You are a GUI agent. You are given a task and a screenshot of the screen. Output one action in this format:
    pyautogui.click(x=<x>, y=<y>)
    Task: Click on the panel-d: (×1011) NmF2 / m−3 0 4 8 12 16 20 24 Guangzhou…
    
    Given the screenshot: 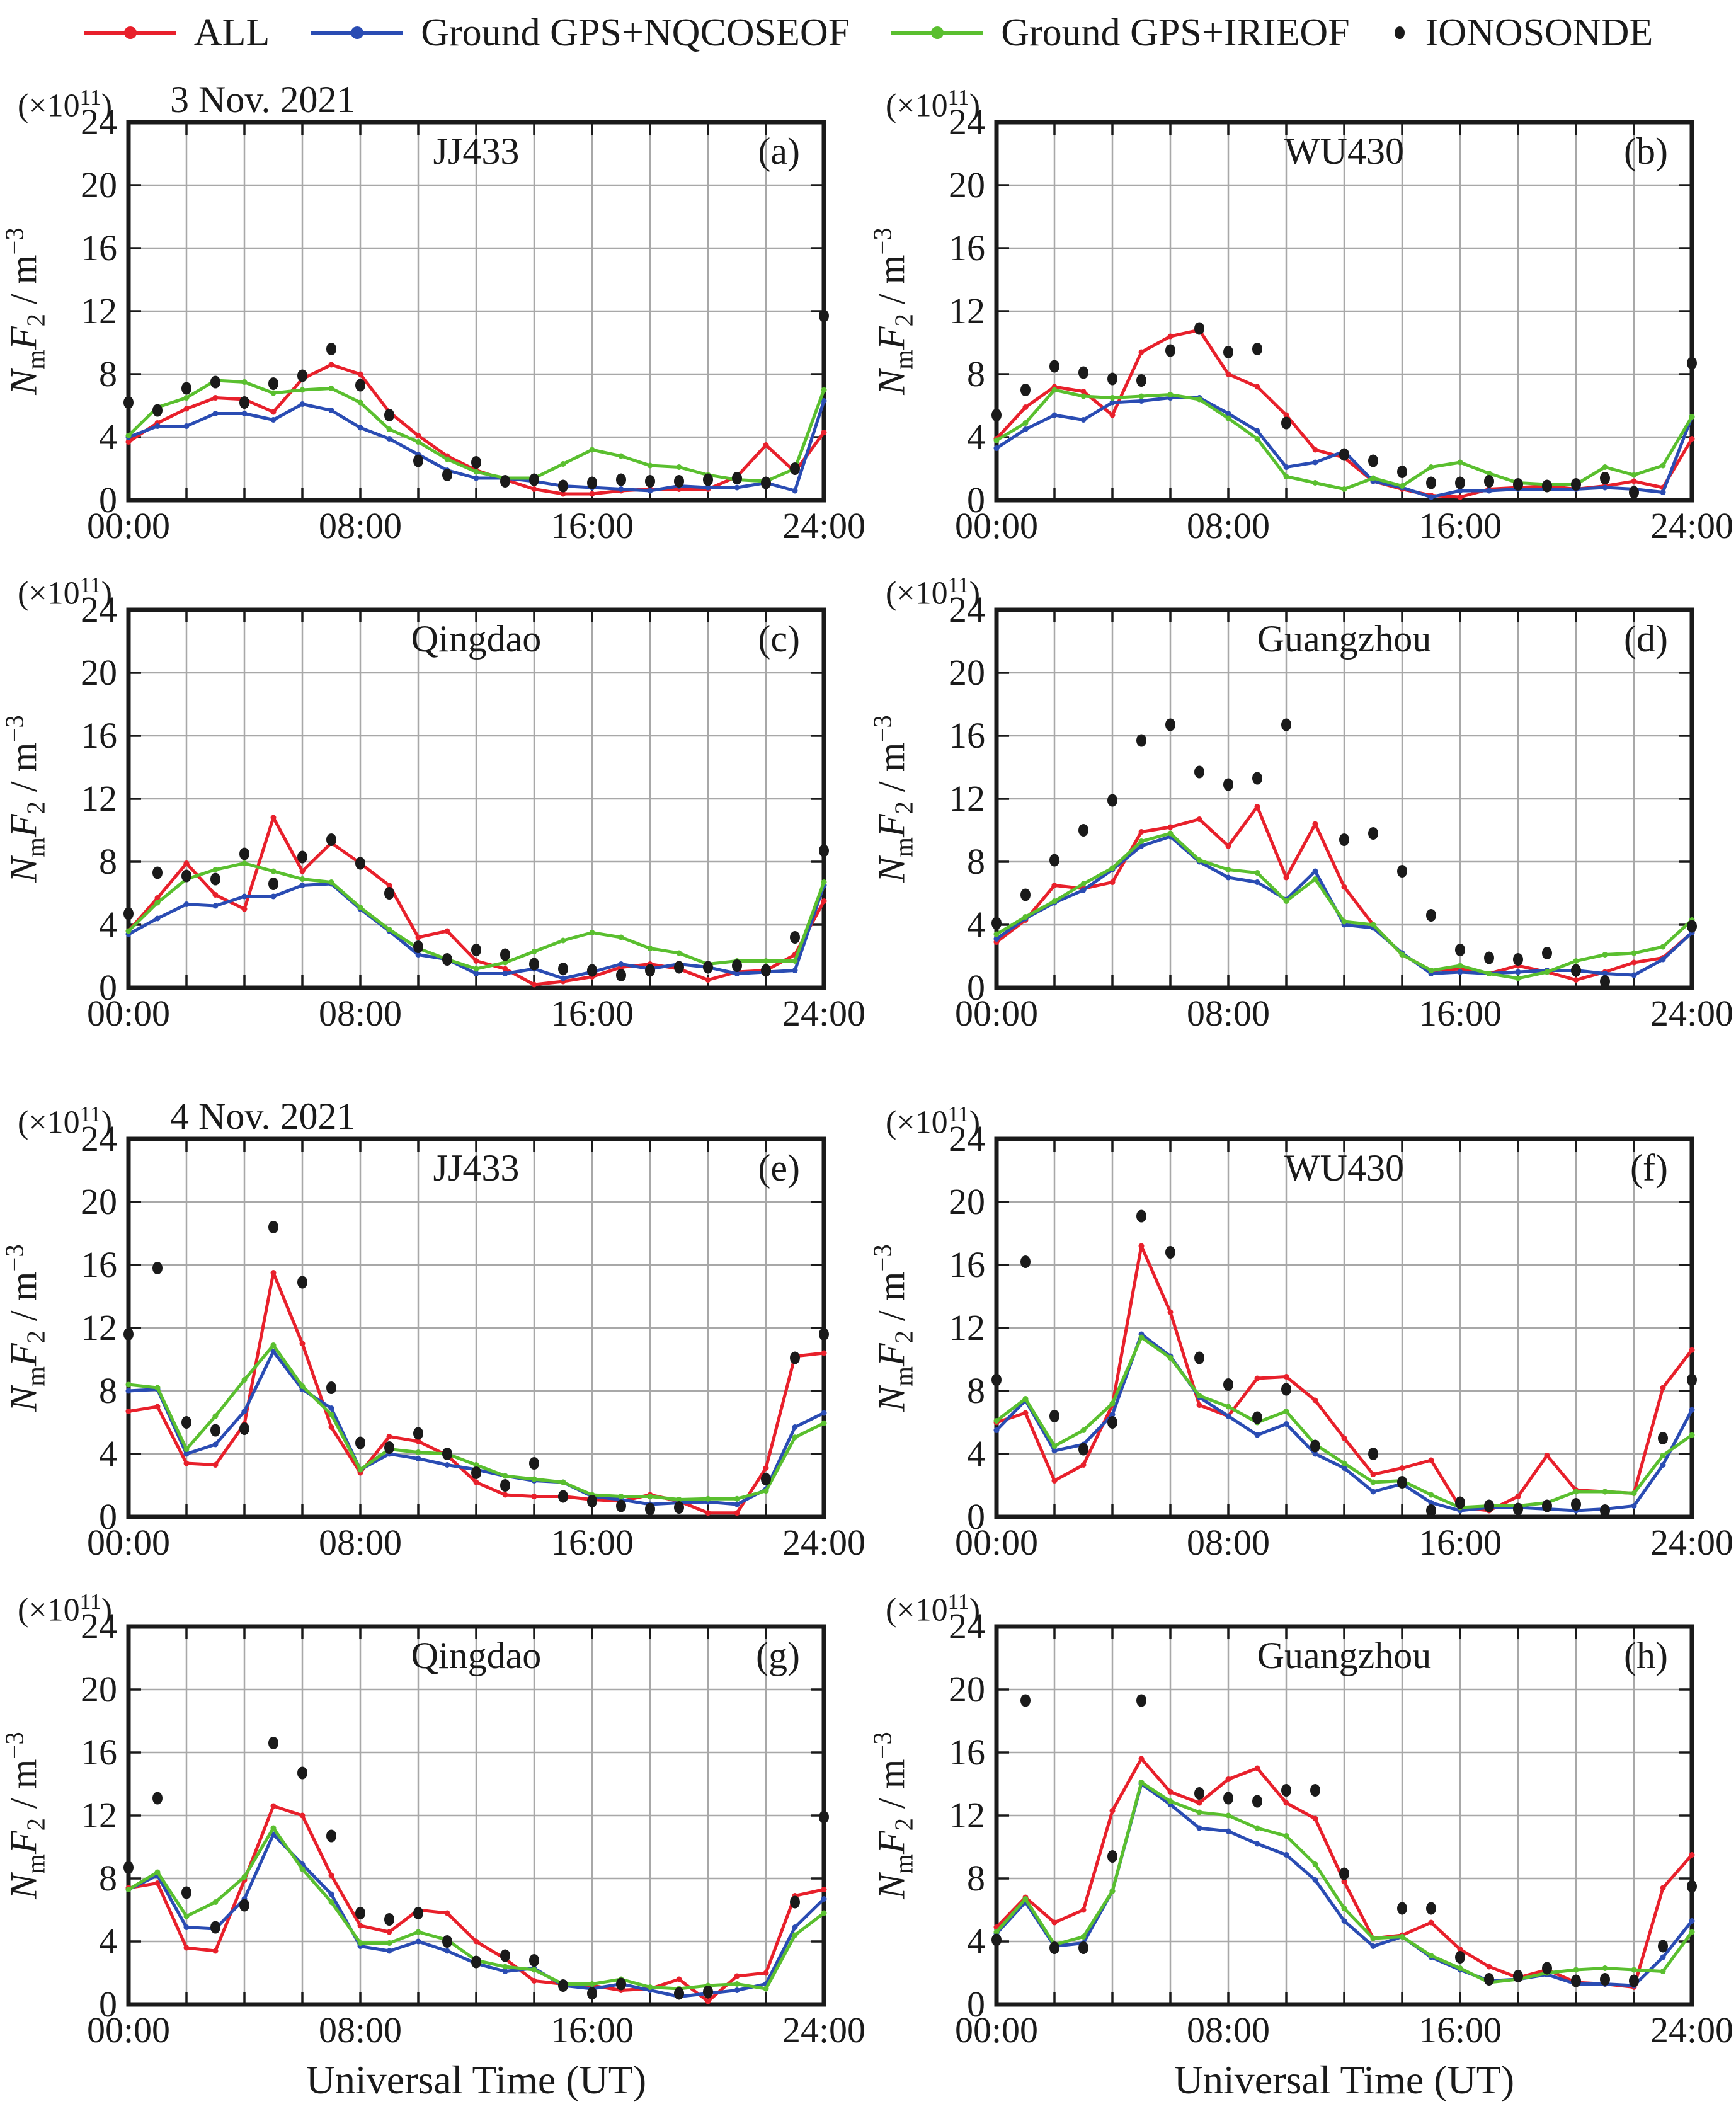 What is the action you would take?
    pyautogui.click(x=1302, y=793)
    